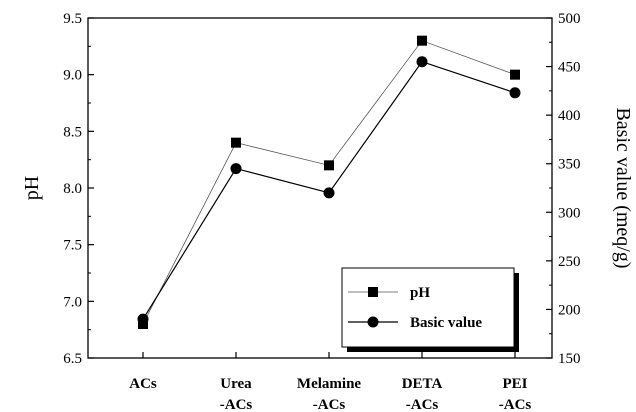 This screenshot has width=636, height=412. Describe the element at coordinates (569, 116) in the screenshot. I see `y2-tick-label: 400` at that location.